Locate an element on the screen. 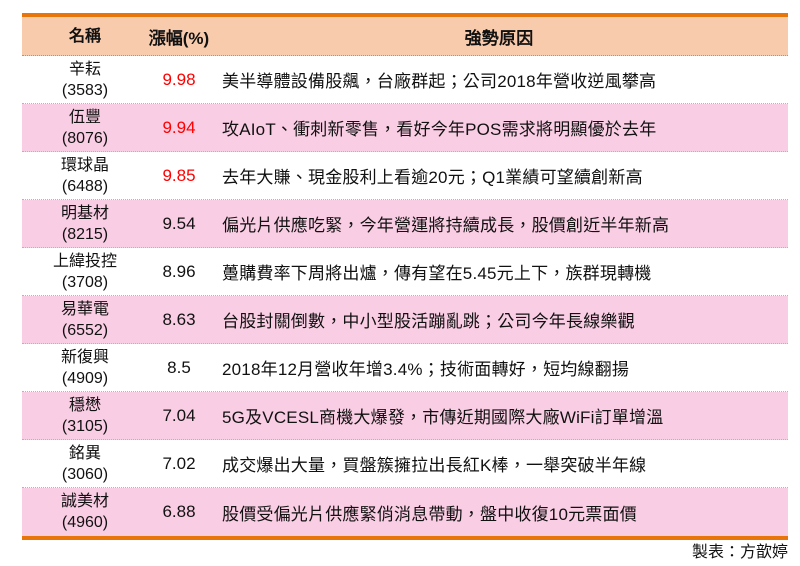  reason-text: 去年大賺、現金股利上看逾20元；Q1業績可望續創新高 is located at coordinates (432, 177).